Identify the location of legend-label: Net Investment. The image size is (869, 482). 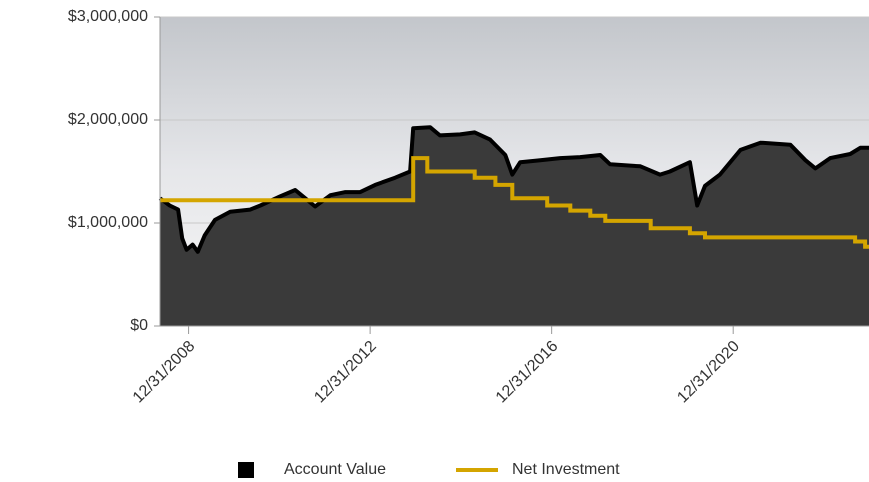
(566, 469).